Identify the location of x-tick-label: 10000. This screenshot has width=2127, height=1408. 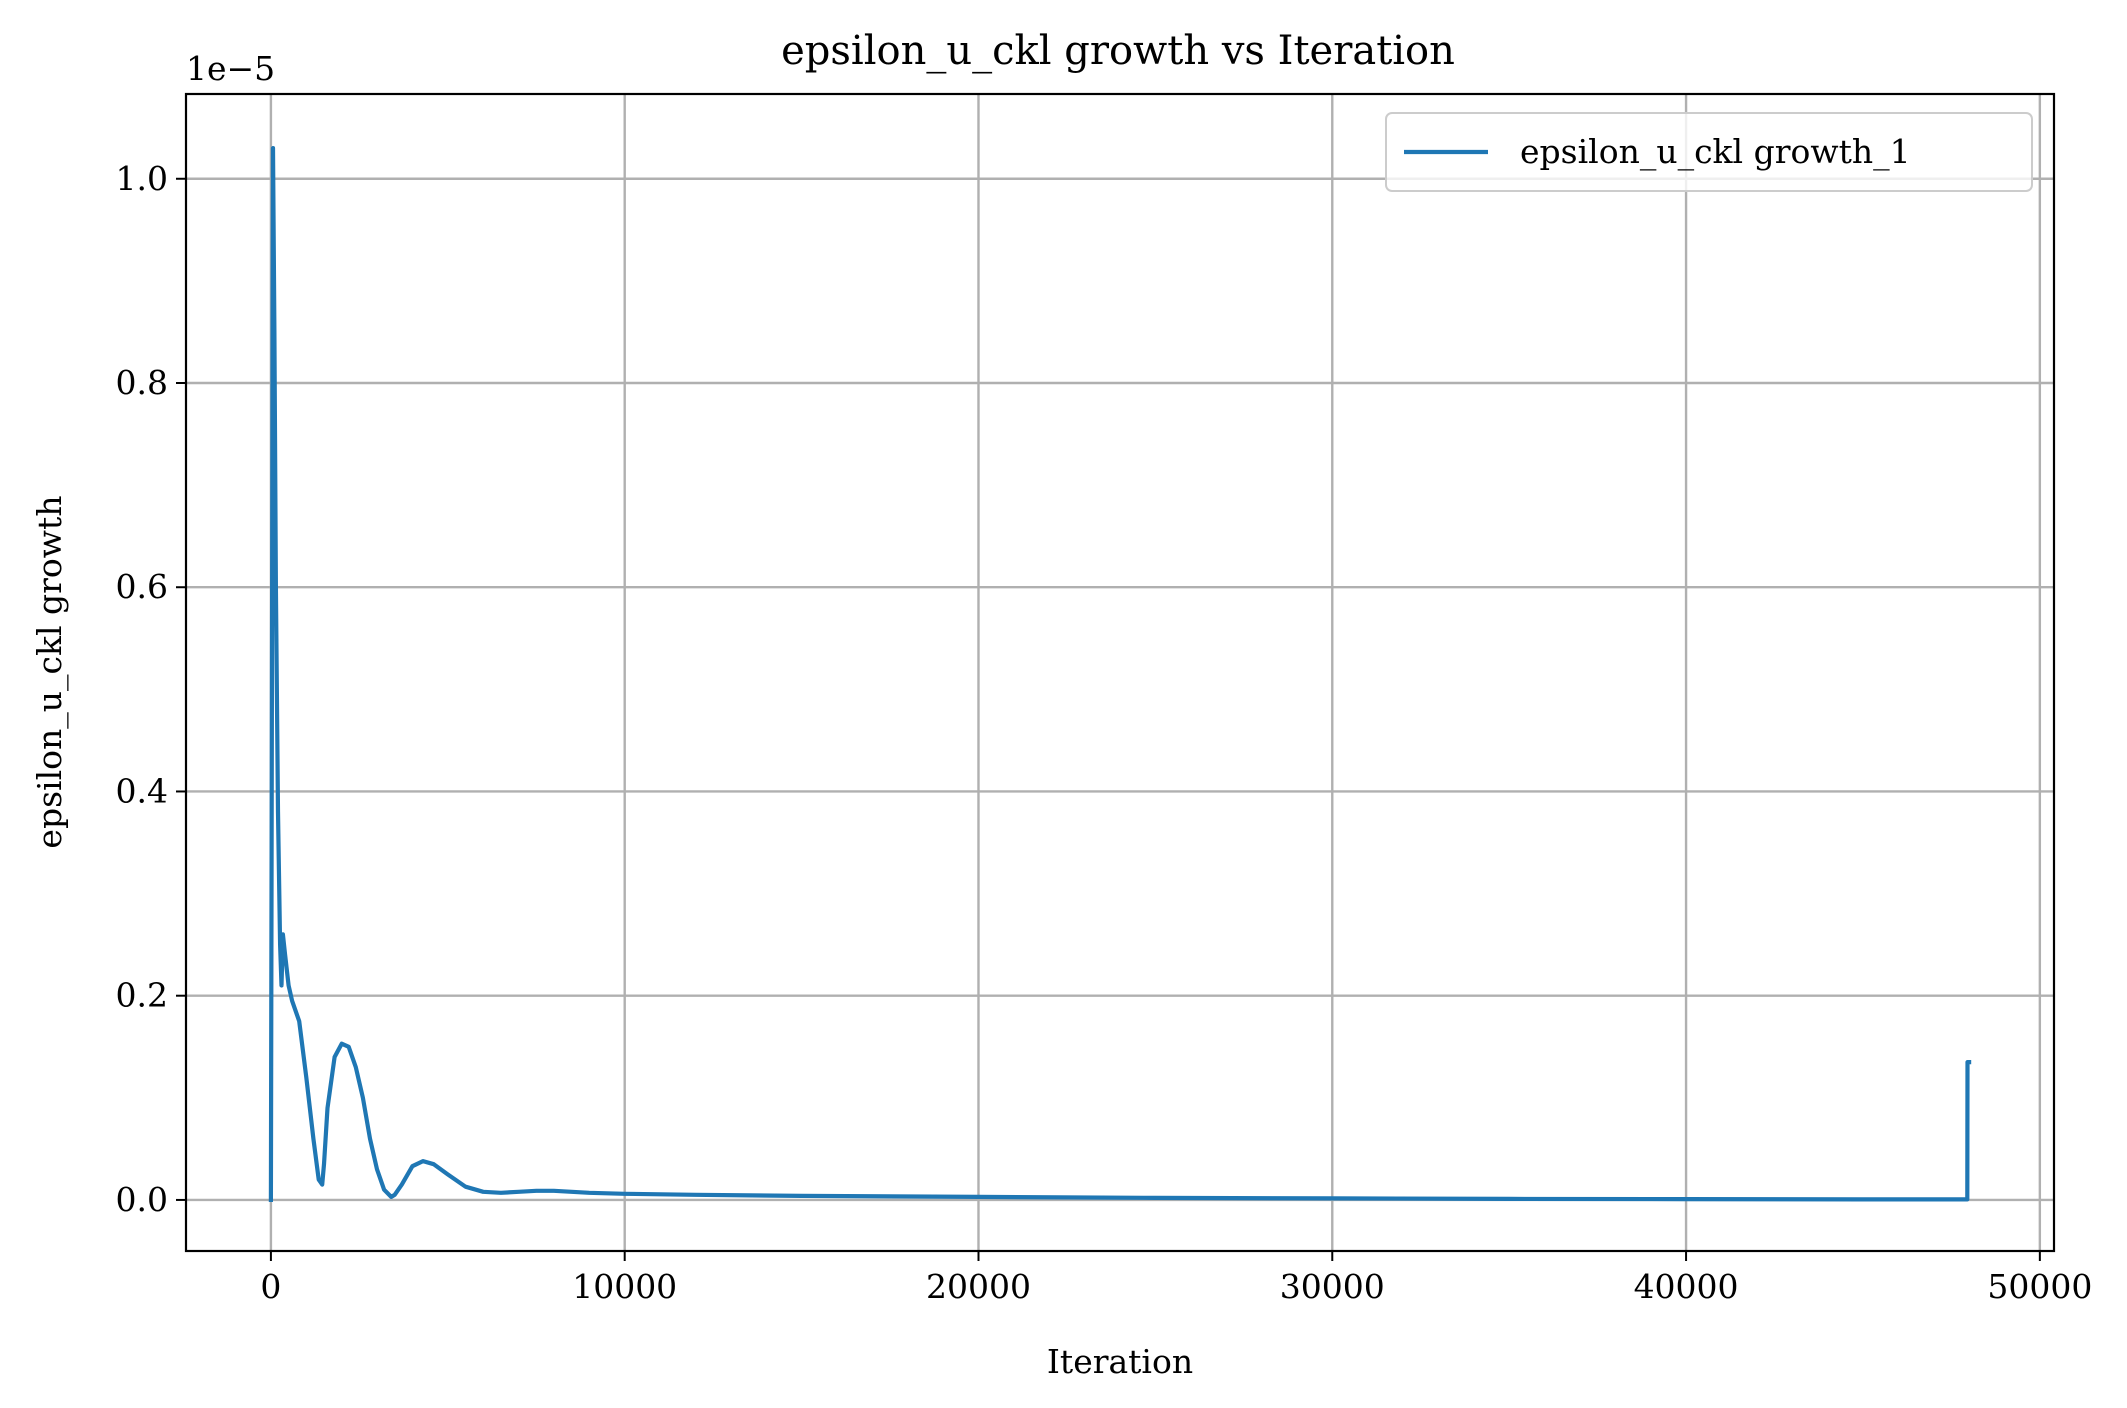
(624, 1286).